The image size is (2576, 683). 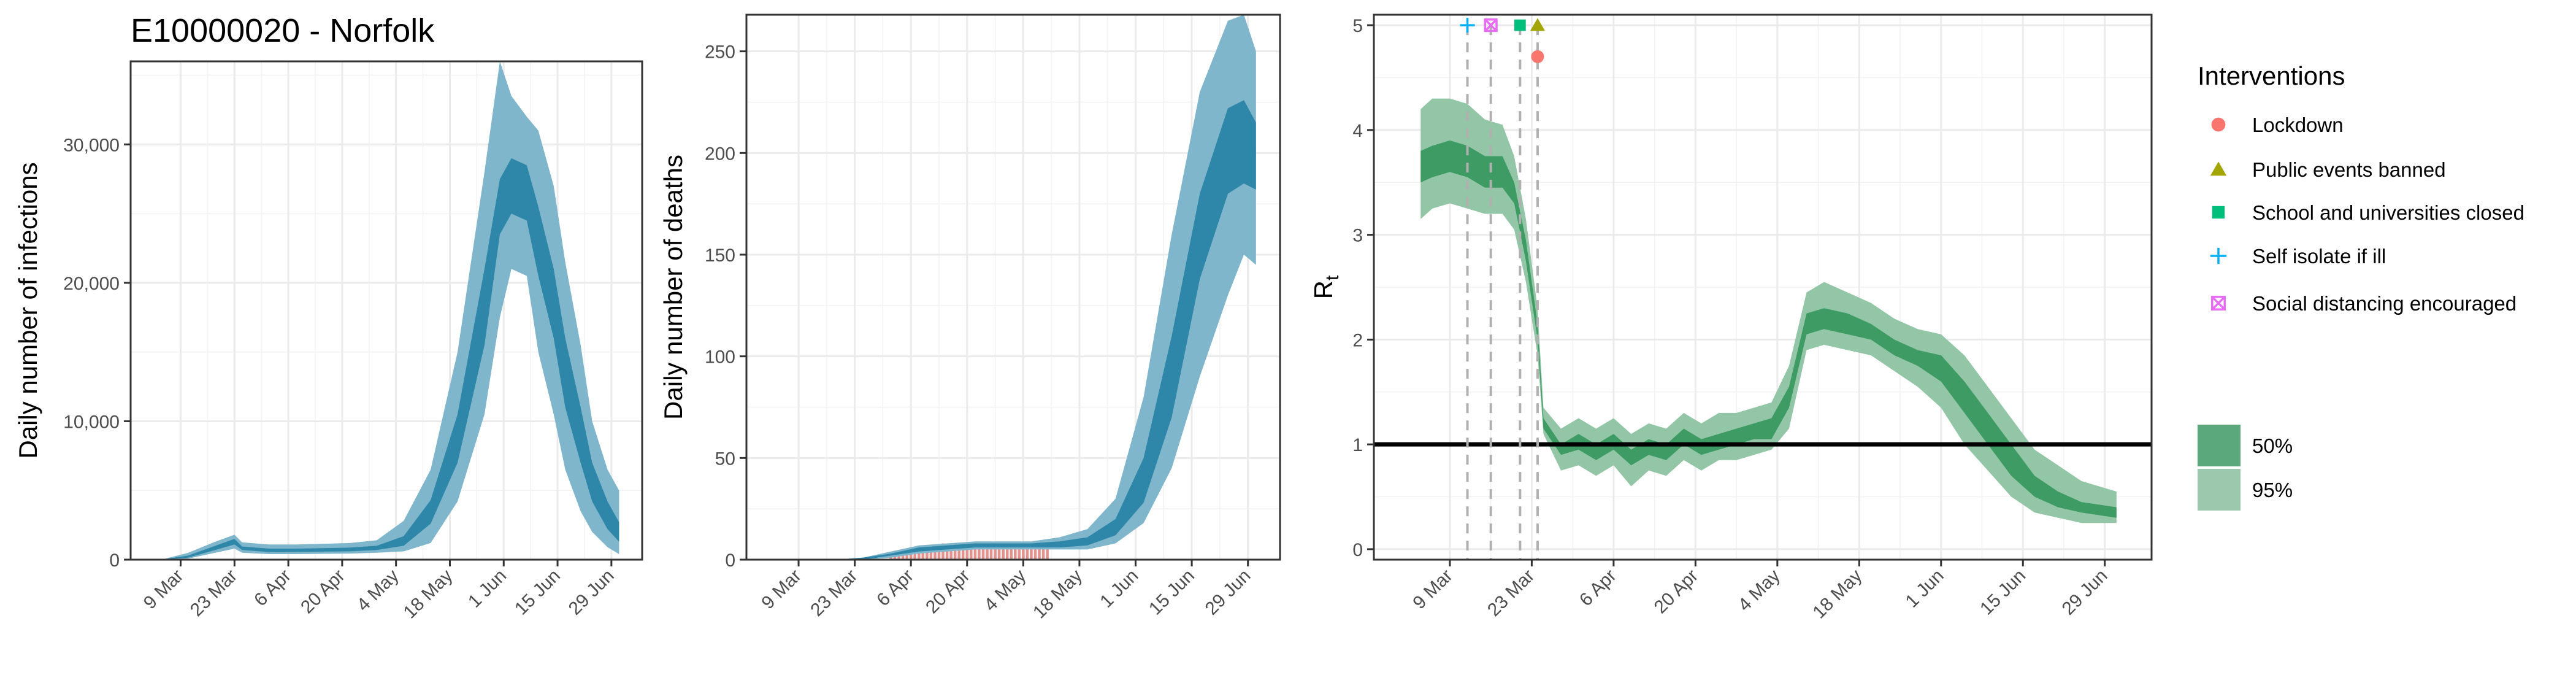 I want to click on rt-y-axis-title-main: R, so click(x=1323, y=289).